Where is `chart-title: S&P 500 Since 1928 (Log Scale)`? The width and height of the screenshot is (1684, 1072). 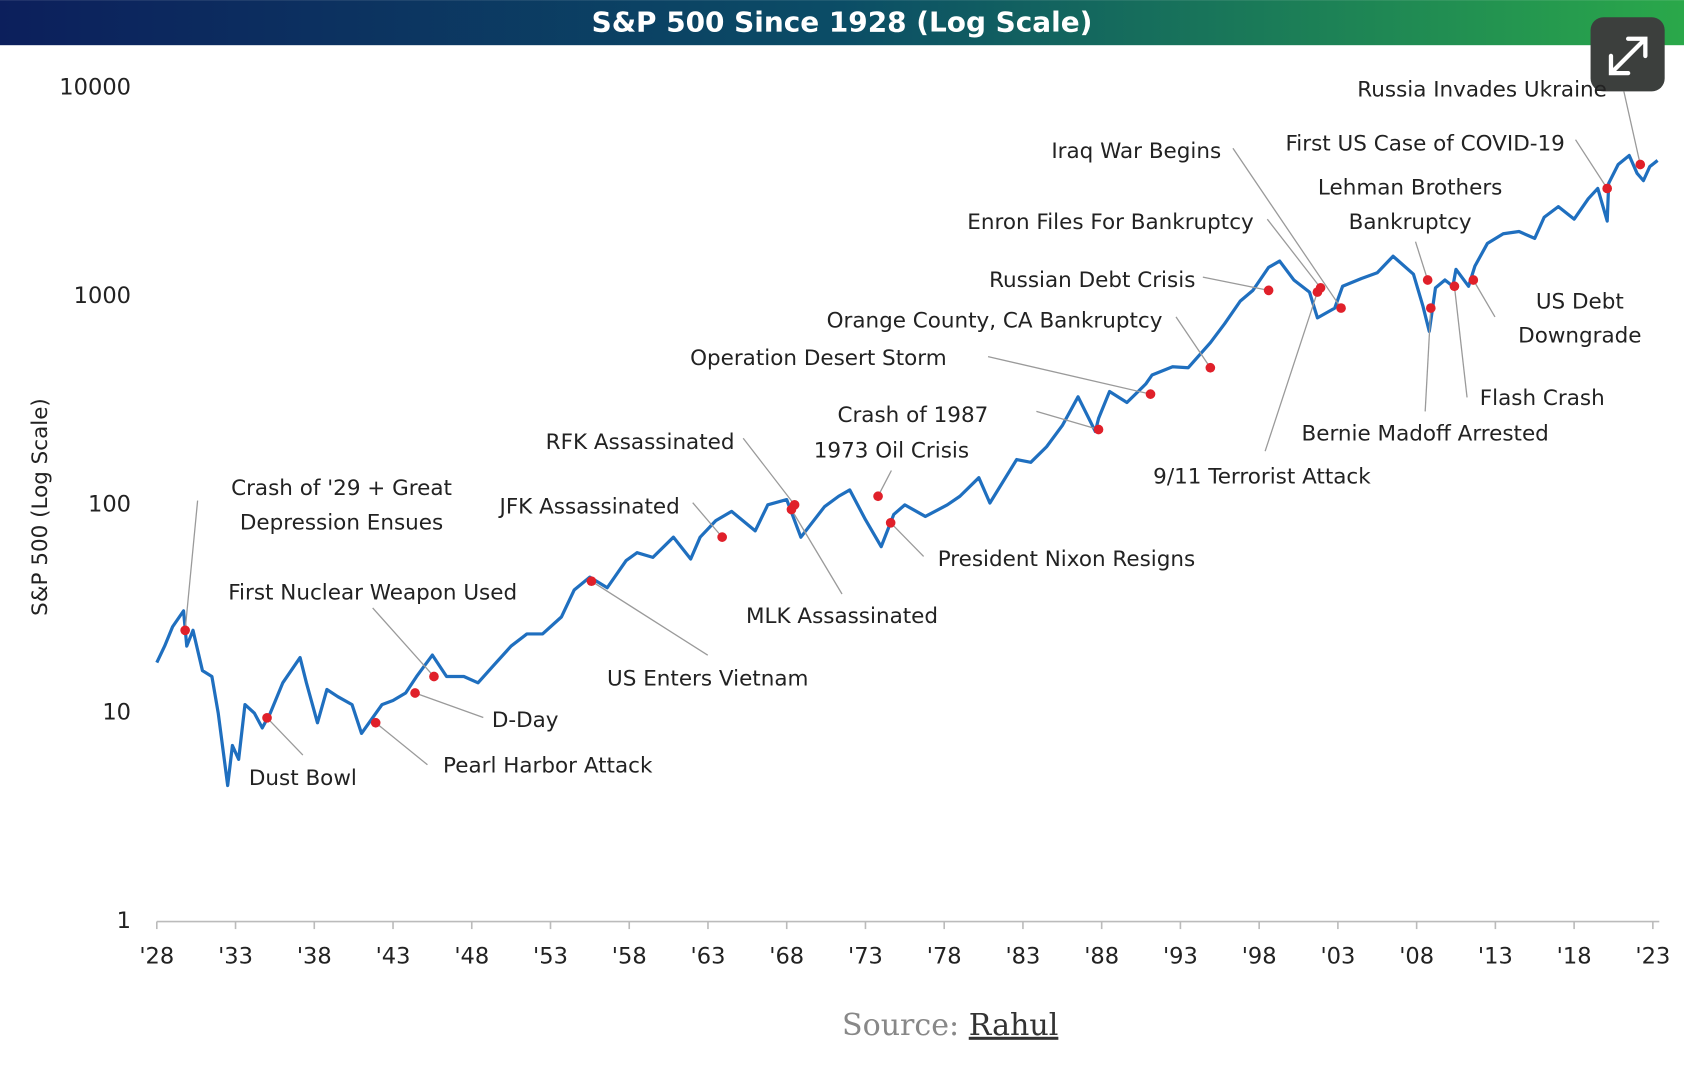 chart-title: S&P 500 Since 1928 (Log Scale) is located at coordinates (842, 22).